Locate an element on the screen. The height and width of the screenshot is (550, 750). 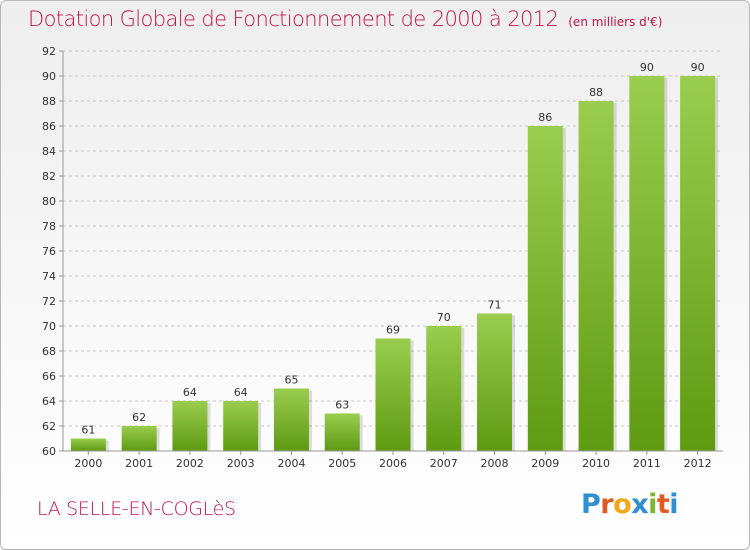
y-tick-label: 78 is located at coordinates (49, 226).